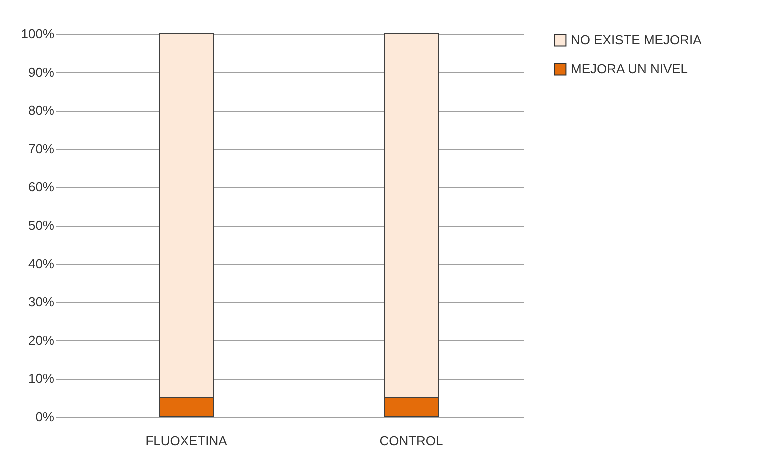 This screenshot has width=766, height=461. I want to click on y-tick-label: 80%, so click(41, 110).